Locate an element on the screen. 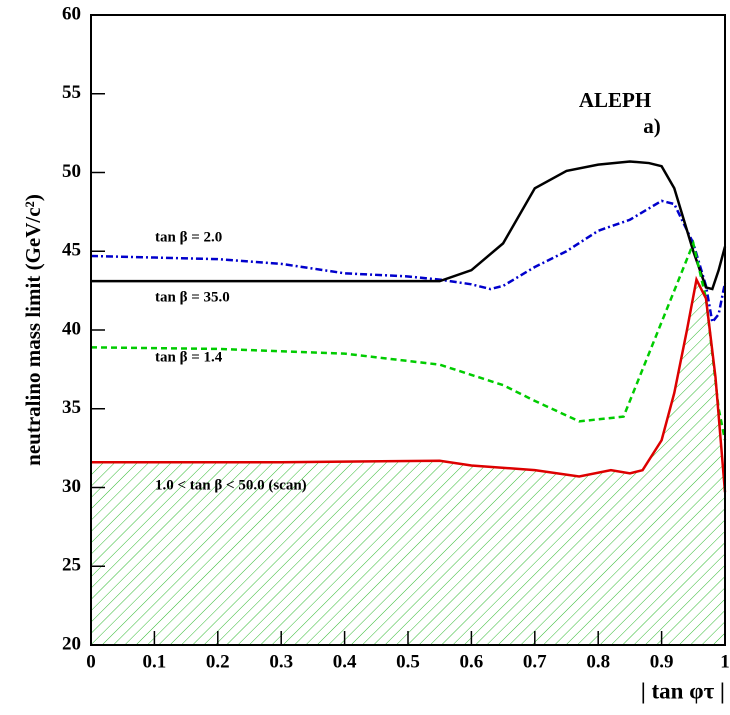  x-tick-label: 0 is located at coordinates (91, 661).